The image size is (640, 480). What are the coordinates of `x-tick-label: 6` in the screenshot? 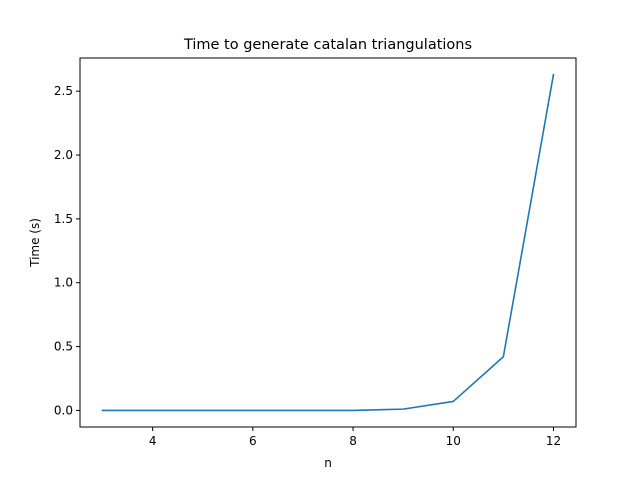 It's located at (253, 441).